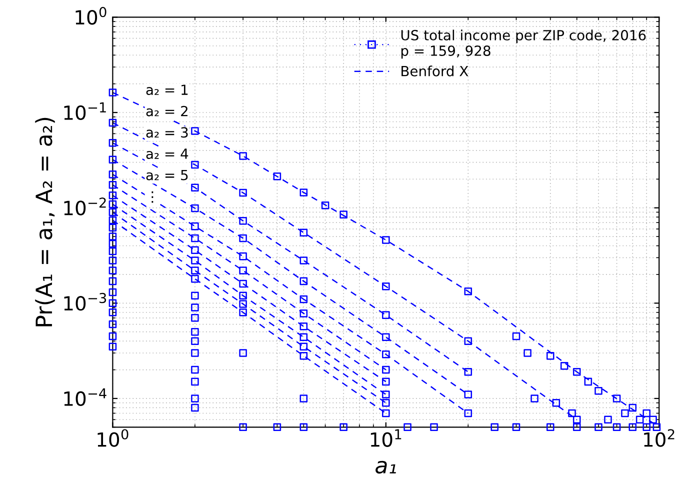 The image size is (683, 491). I want to click on y-tick-label: 10$^{−3}$, so click(85, 301).